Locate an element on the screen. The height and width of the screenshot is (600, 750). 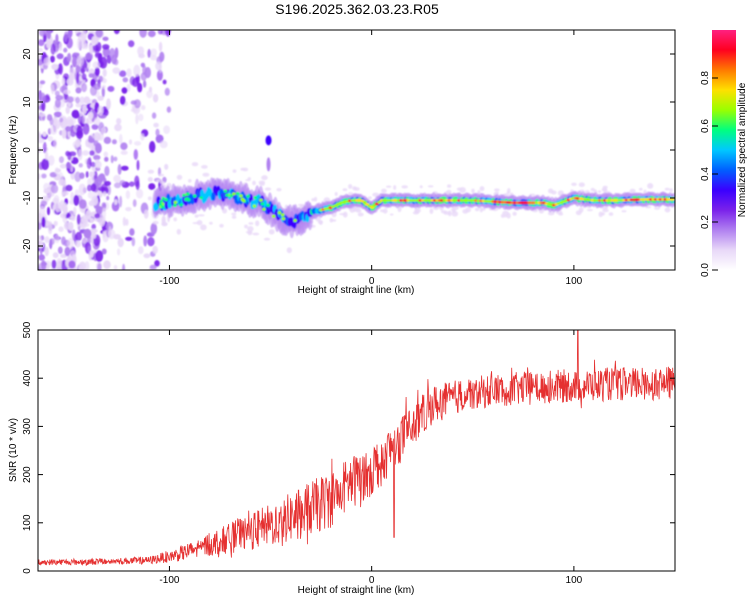
snr-y-tick-label: 300 is located at coordinates (27, 426).